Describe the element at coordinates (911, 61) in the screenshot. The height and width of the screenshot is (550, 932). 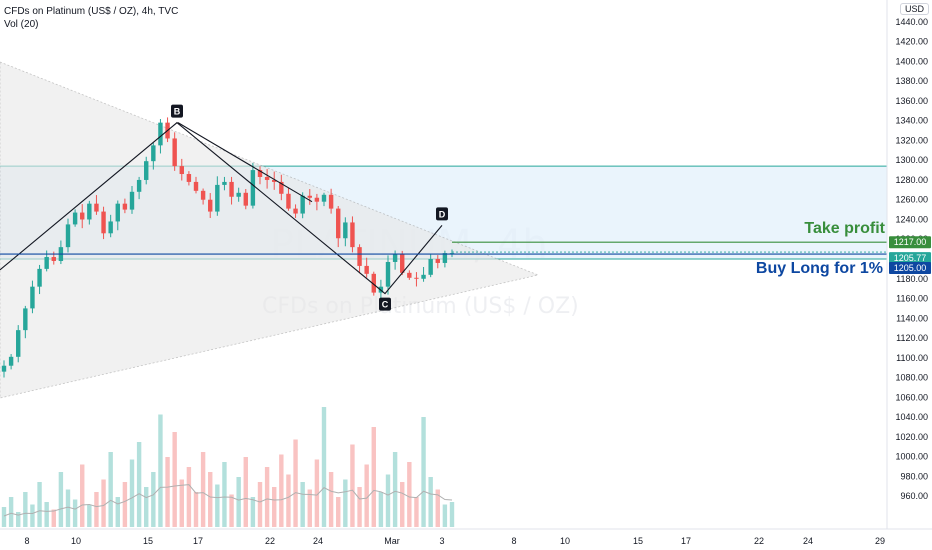
I see `price-tick-label: 1400.00` at that location.